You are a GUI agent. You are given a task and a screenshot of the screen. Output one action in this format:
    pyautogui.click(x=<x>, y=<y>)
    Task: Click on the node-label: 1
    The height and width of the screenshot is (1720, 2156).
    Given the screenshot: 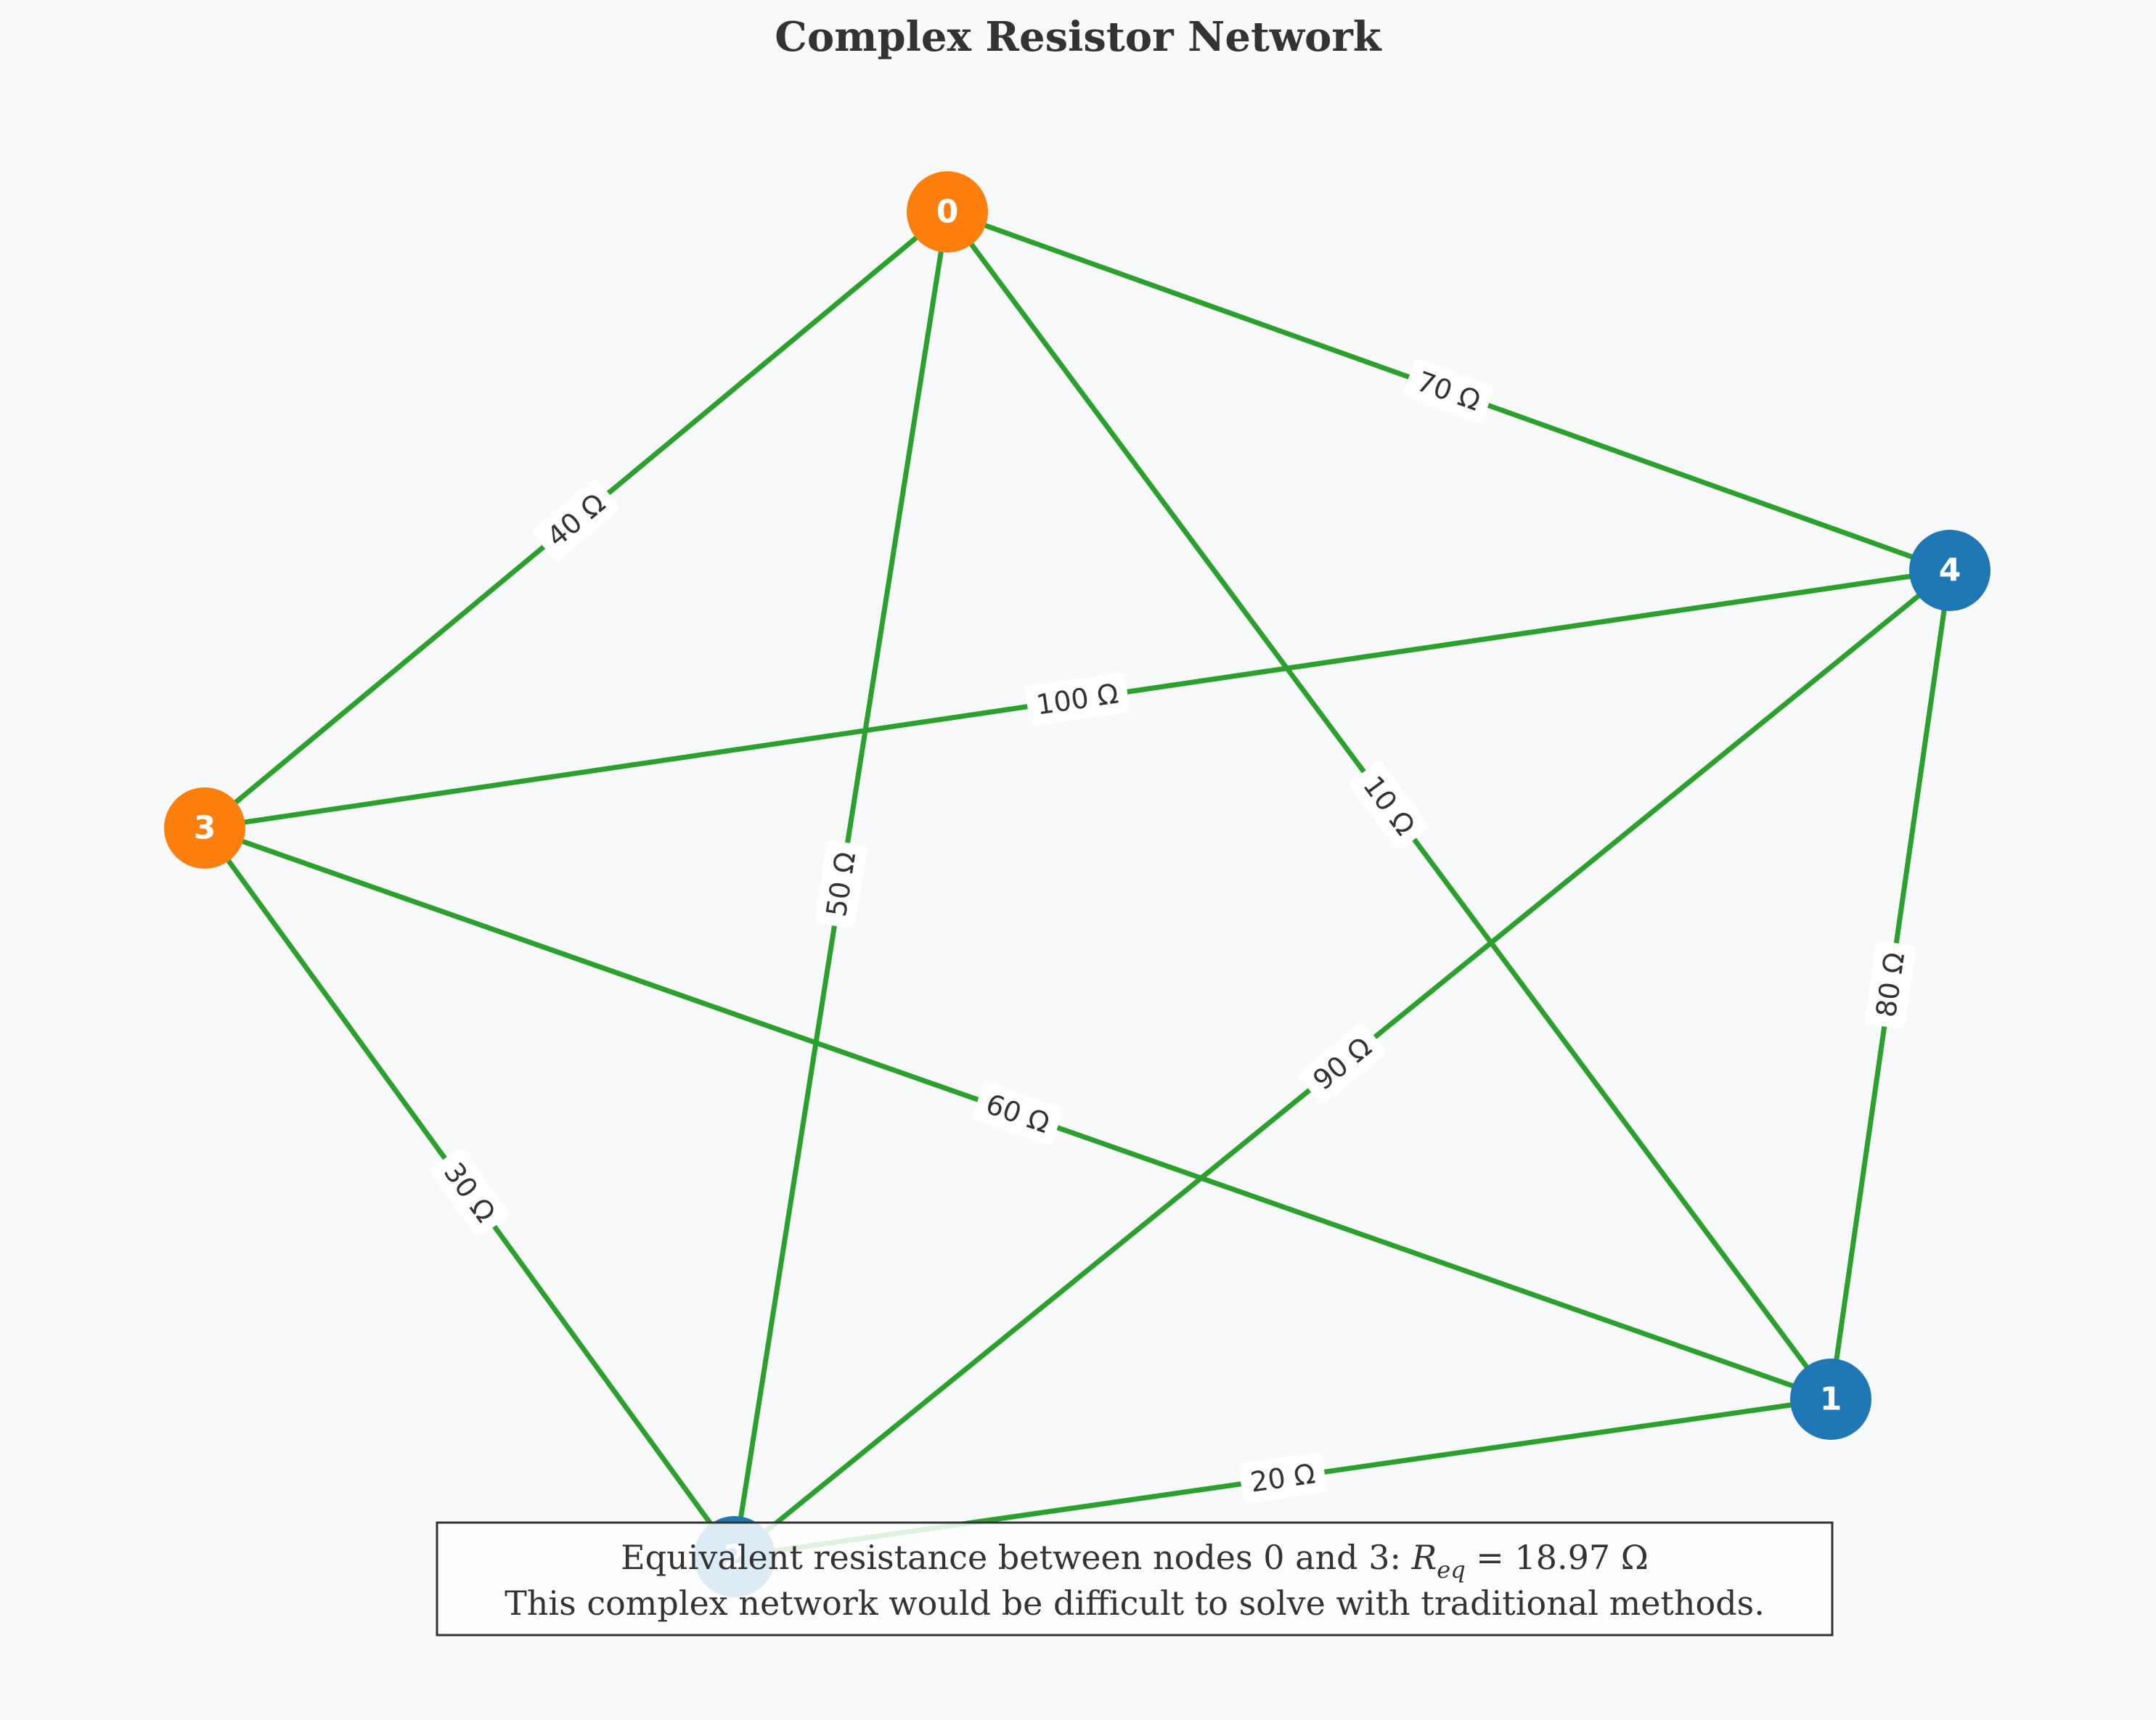 What is the action you would take?
    pyautogui.click(x=1831, y=1399)
    